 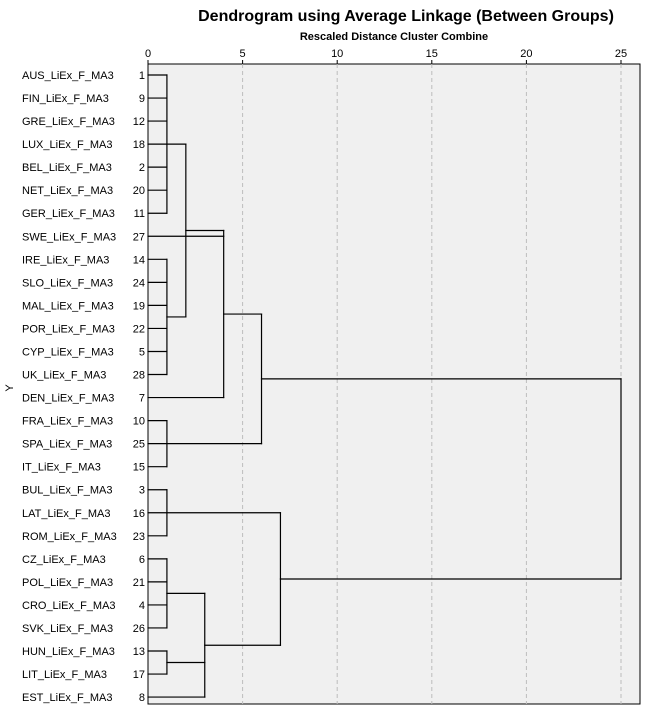 I want to click on leaf-label: LUX_LiEx_F_MA3, so click(x=67, y=145).